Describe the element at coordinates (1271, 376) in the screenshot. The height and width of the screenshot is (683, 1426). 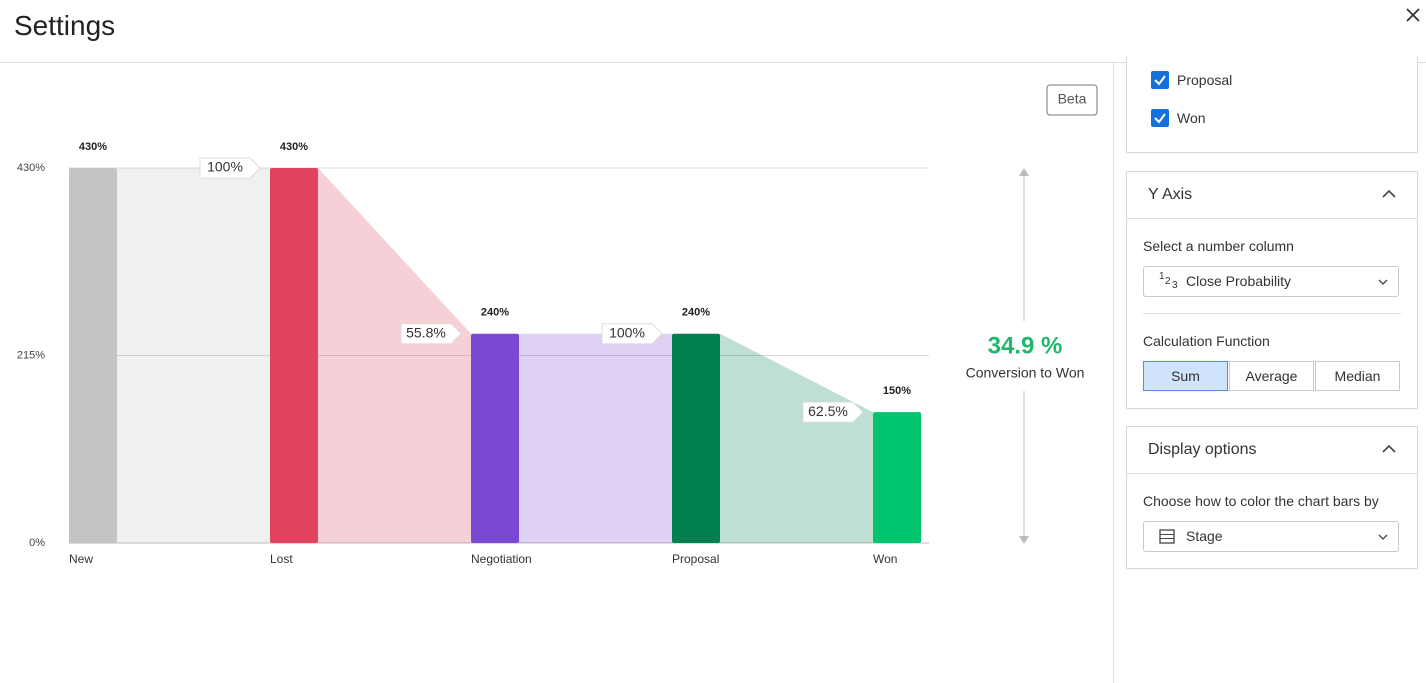
I see `function-button: Average` at that location.